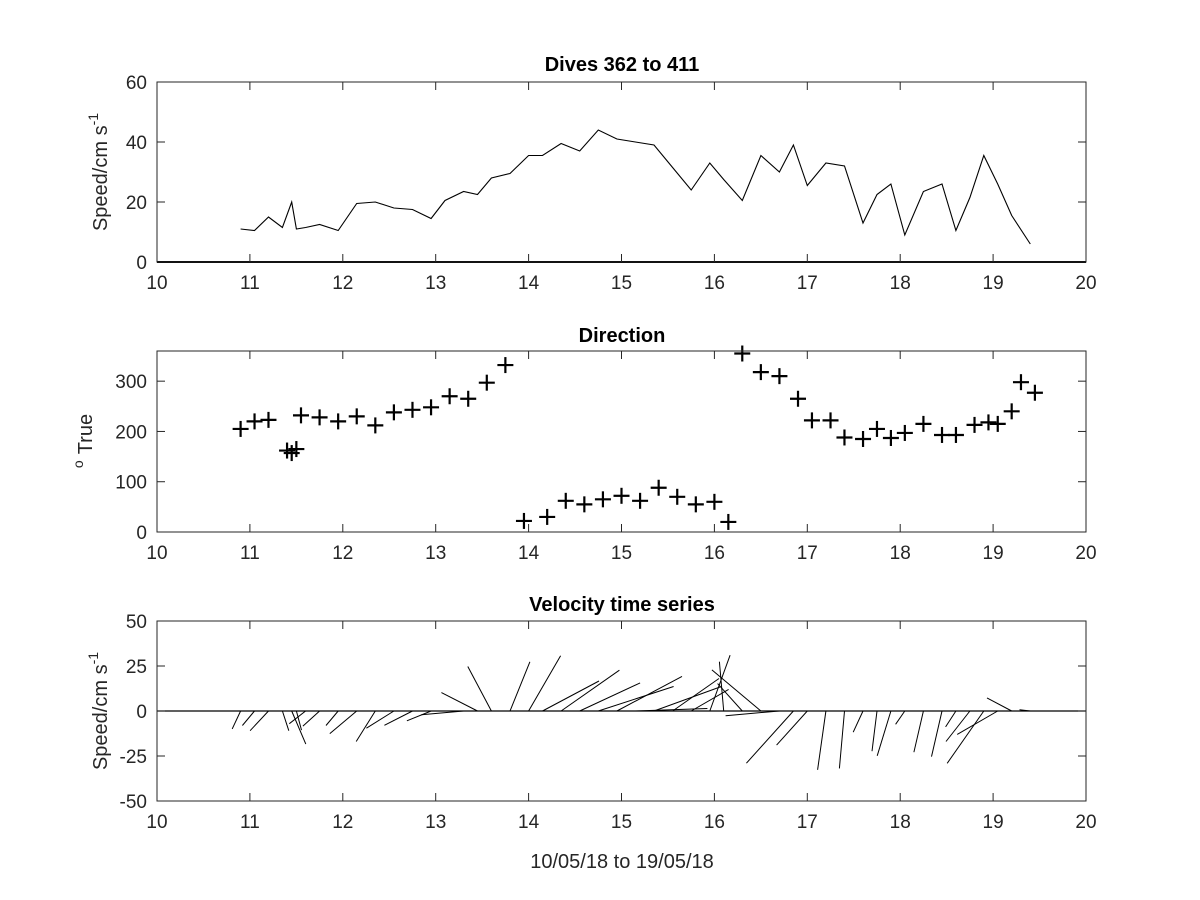 Image resolution: width=1200 pixels, height=900 pixels. I want to click on speed-marks, so click(621, 196).